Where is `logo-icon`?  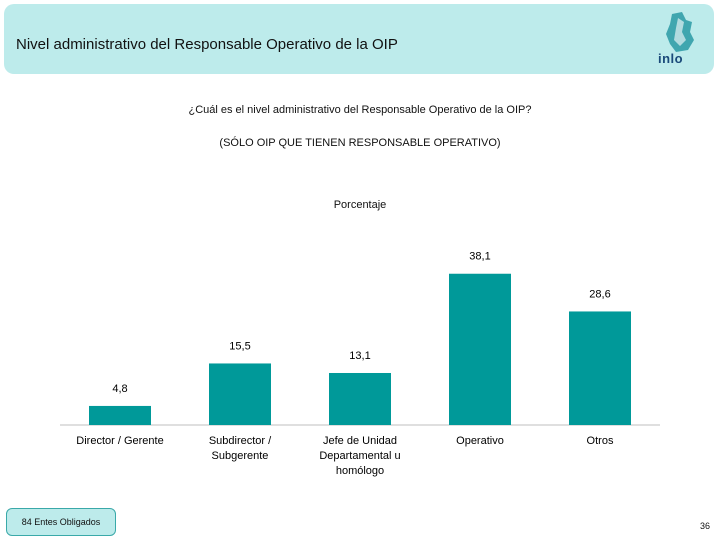
logo-icon is located at coordinates (680, 32).